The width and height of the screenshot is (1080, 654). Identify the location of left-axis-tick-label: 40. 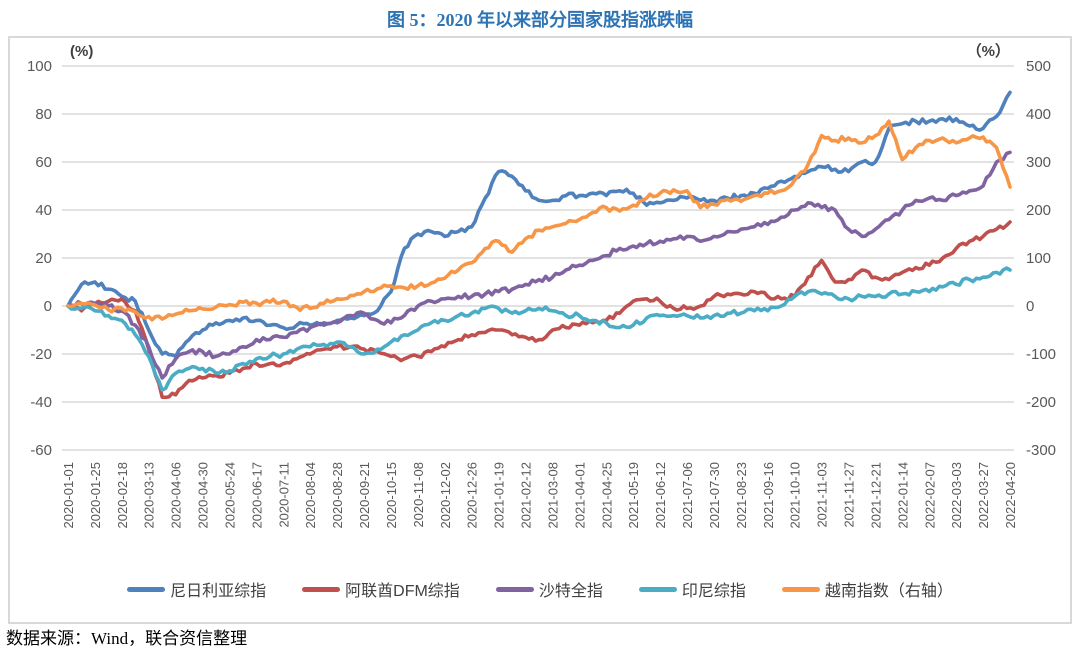
(43, 210).